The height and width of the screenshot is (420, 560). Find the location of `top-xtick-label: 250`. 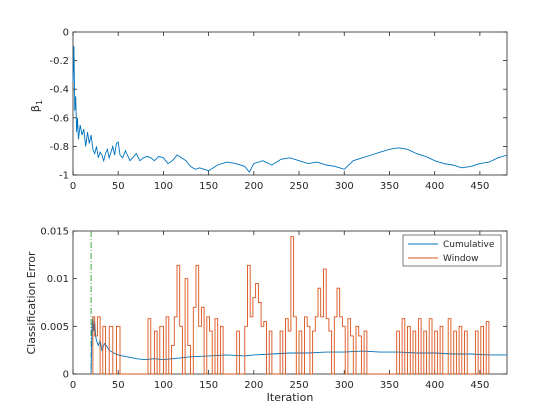

top-xtick-label: 250 is located at coordinates (298, 186).